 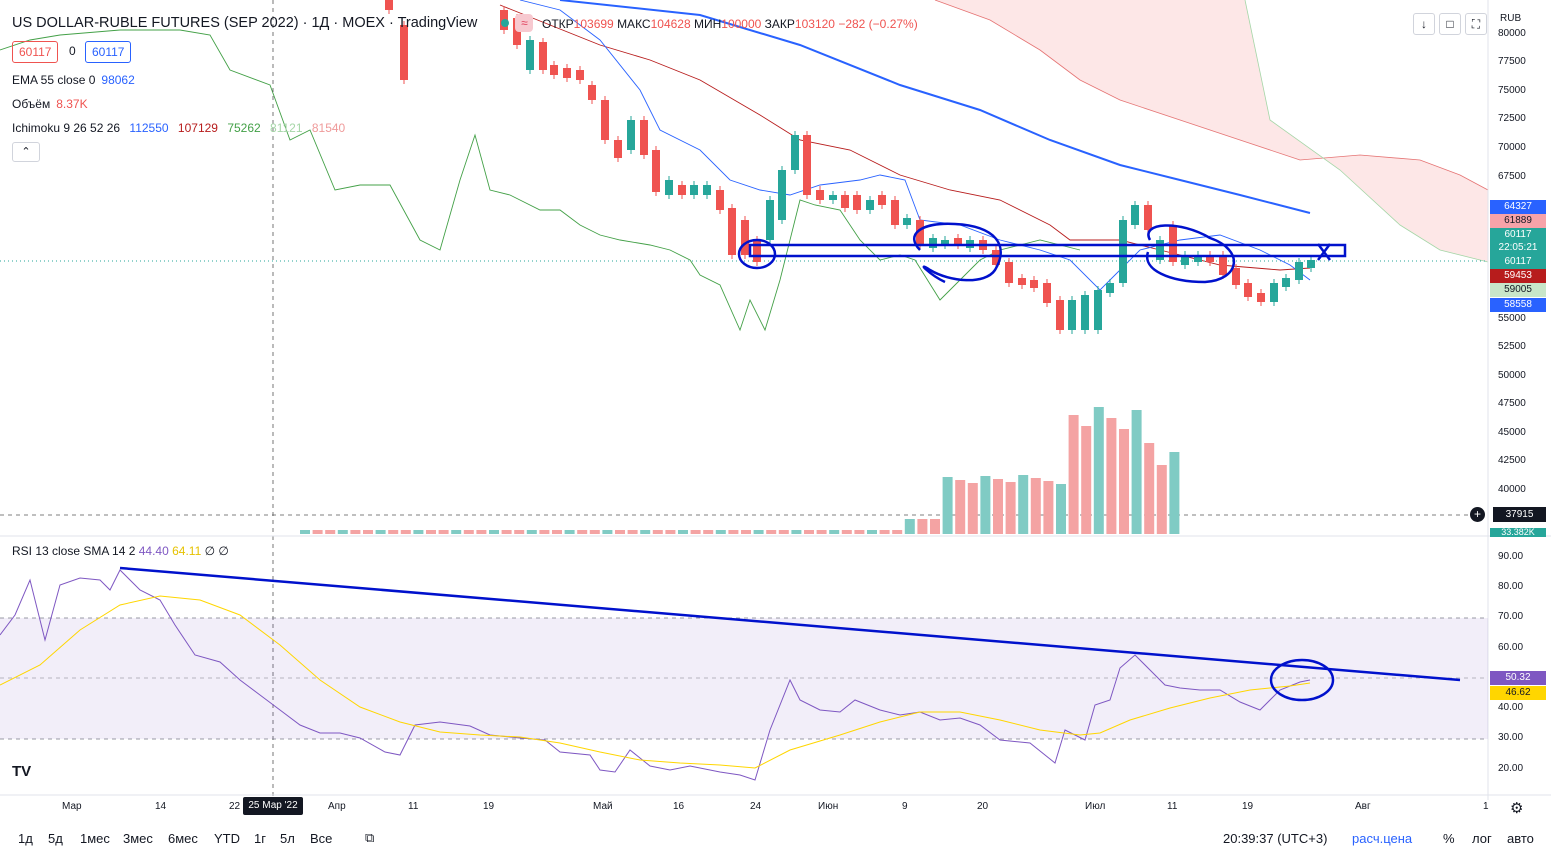 What do you see at coordinates (1482, 838) in the screenshot?
I see `log-toggle: лог` at bounding box center [1482, 838].